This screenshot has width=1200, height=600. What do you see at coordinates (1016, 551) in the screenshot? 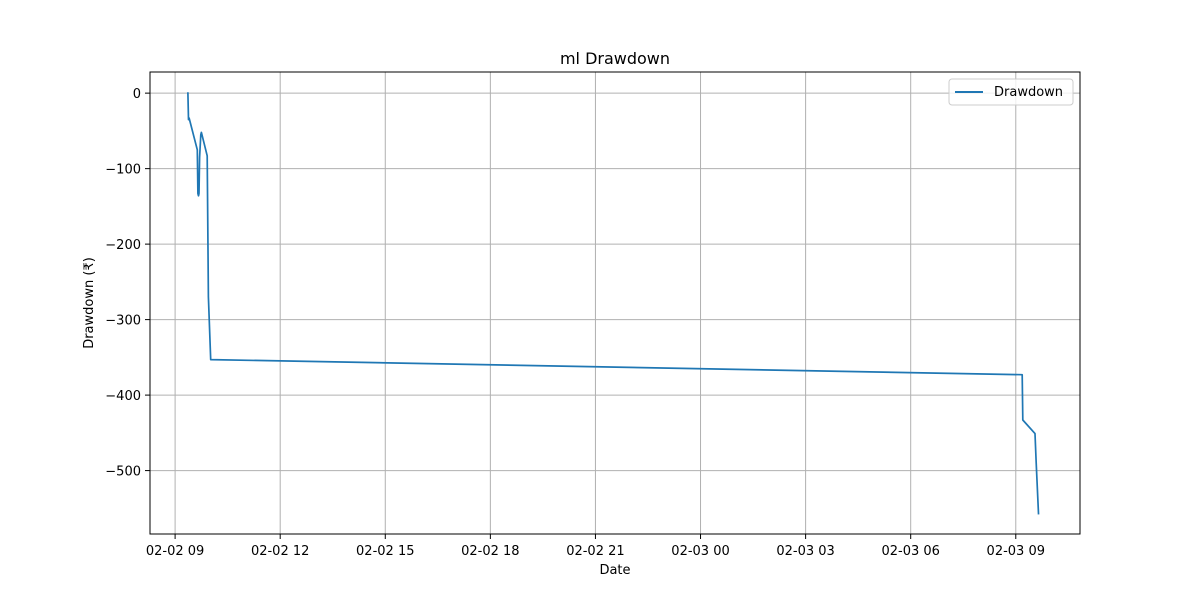
I see `x-tick-label: 02-03 09` at bounding box center [1016, 551].